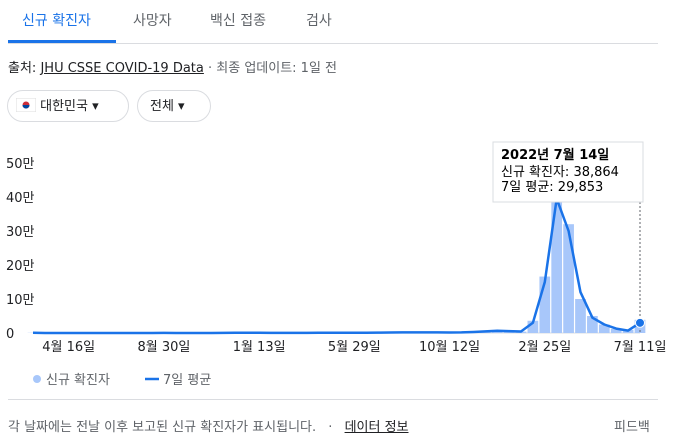  I want to click on tab: 백신 접종, so click(238, 21).